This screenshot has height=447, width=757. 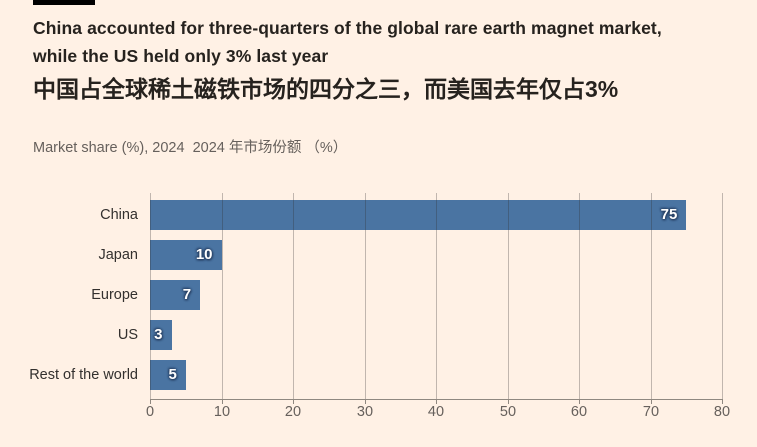 I want to click on x-axis-tick-label-10: 10, so click(x=222, y=412).